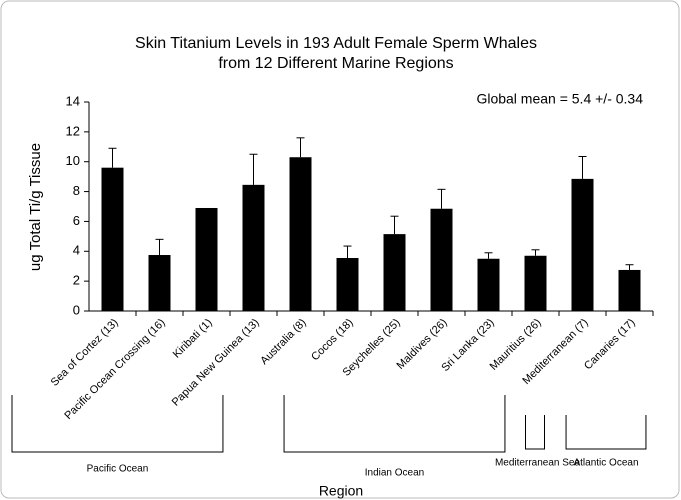 Image resolution: width=681 pixels, height=500 pixels. Describe the element at coordinates (341, 491) in the screenshot. I see `x-axis-label: Region` at that location.